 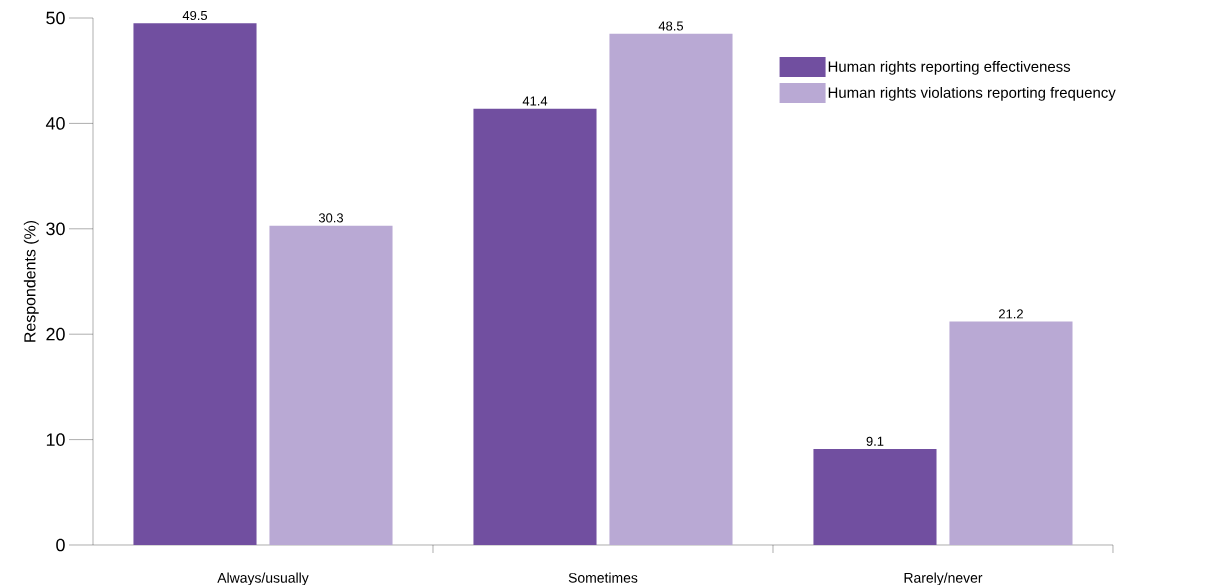 What do you see at coordinates (55, 439) in the screenshot?
I see `y-tick-label: 10` at bounding box center [55, 439].